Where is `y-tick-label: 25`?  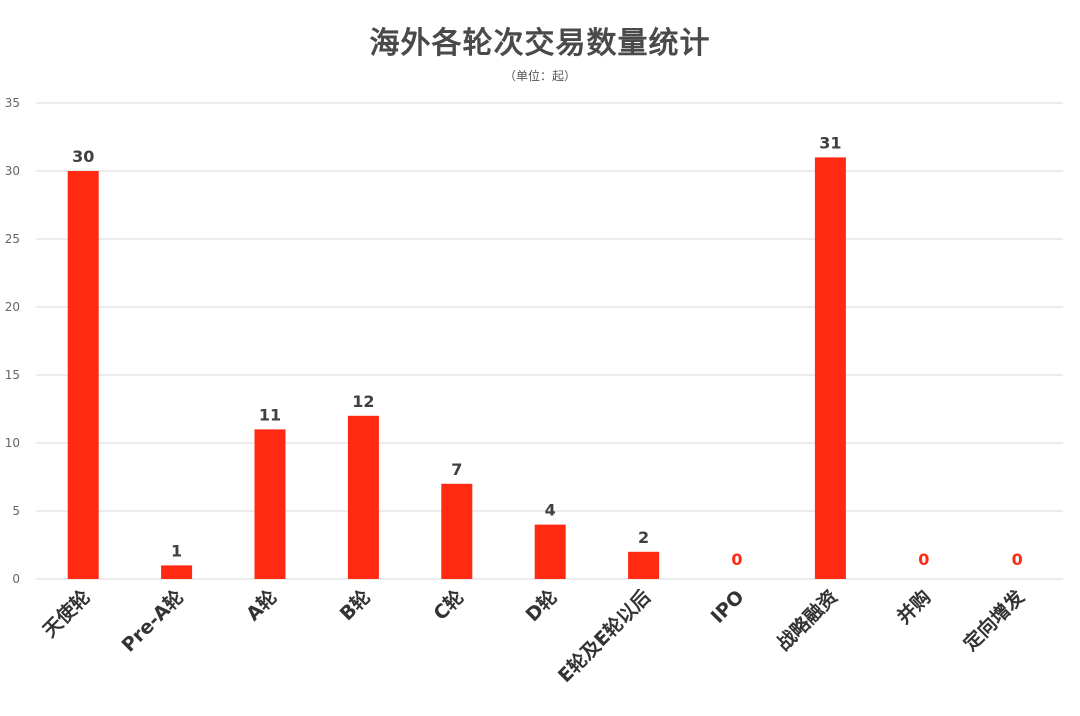
y-tick-label: 25 is located at coordinates (12, 239).